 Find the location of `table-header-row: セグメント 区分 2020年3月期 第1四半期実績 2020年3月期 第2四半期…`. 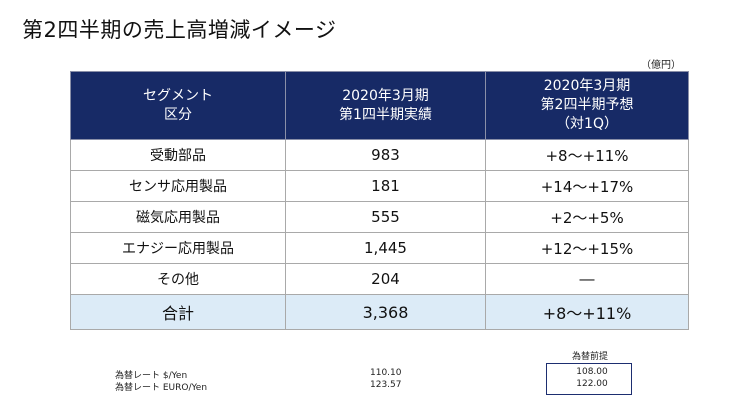

table-header-row: セグメント 区分 2020年3月期 第1四半期実績 2020年3月期 第2四半期… is located at coordinates (379, 105).